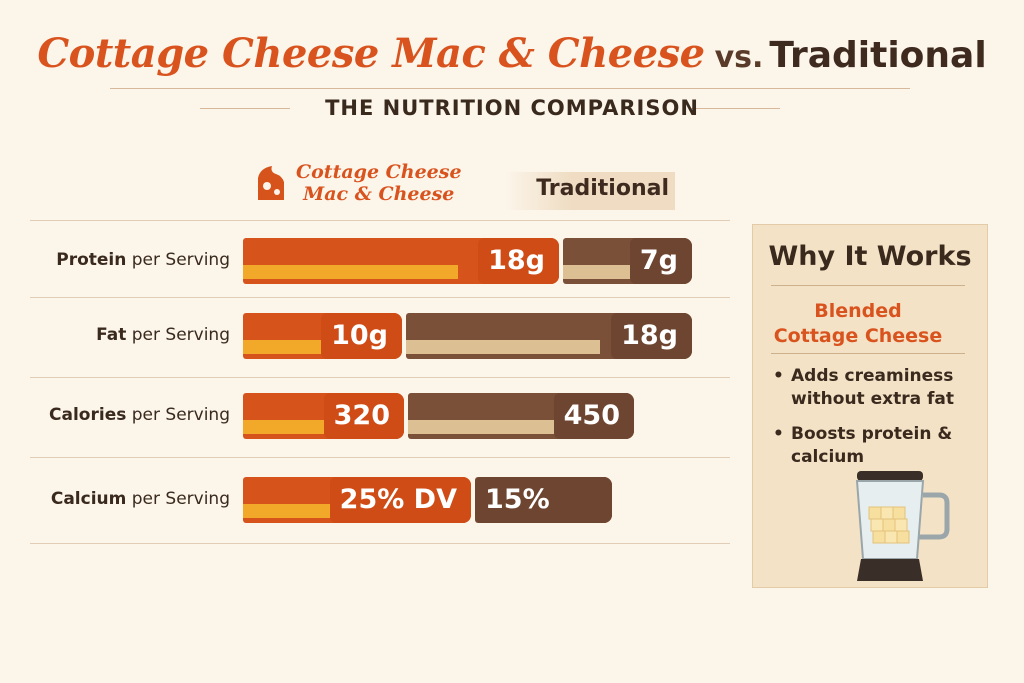  I want to click on bar-cottage: 18g, so click(401, 261).